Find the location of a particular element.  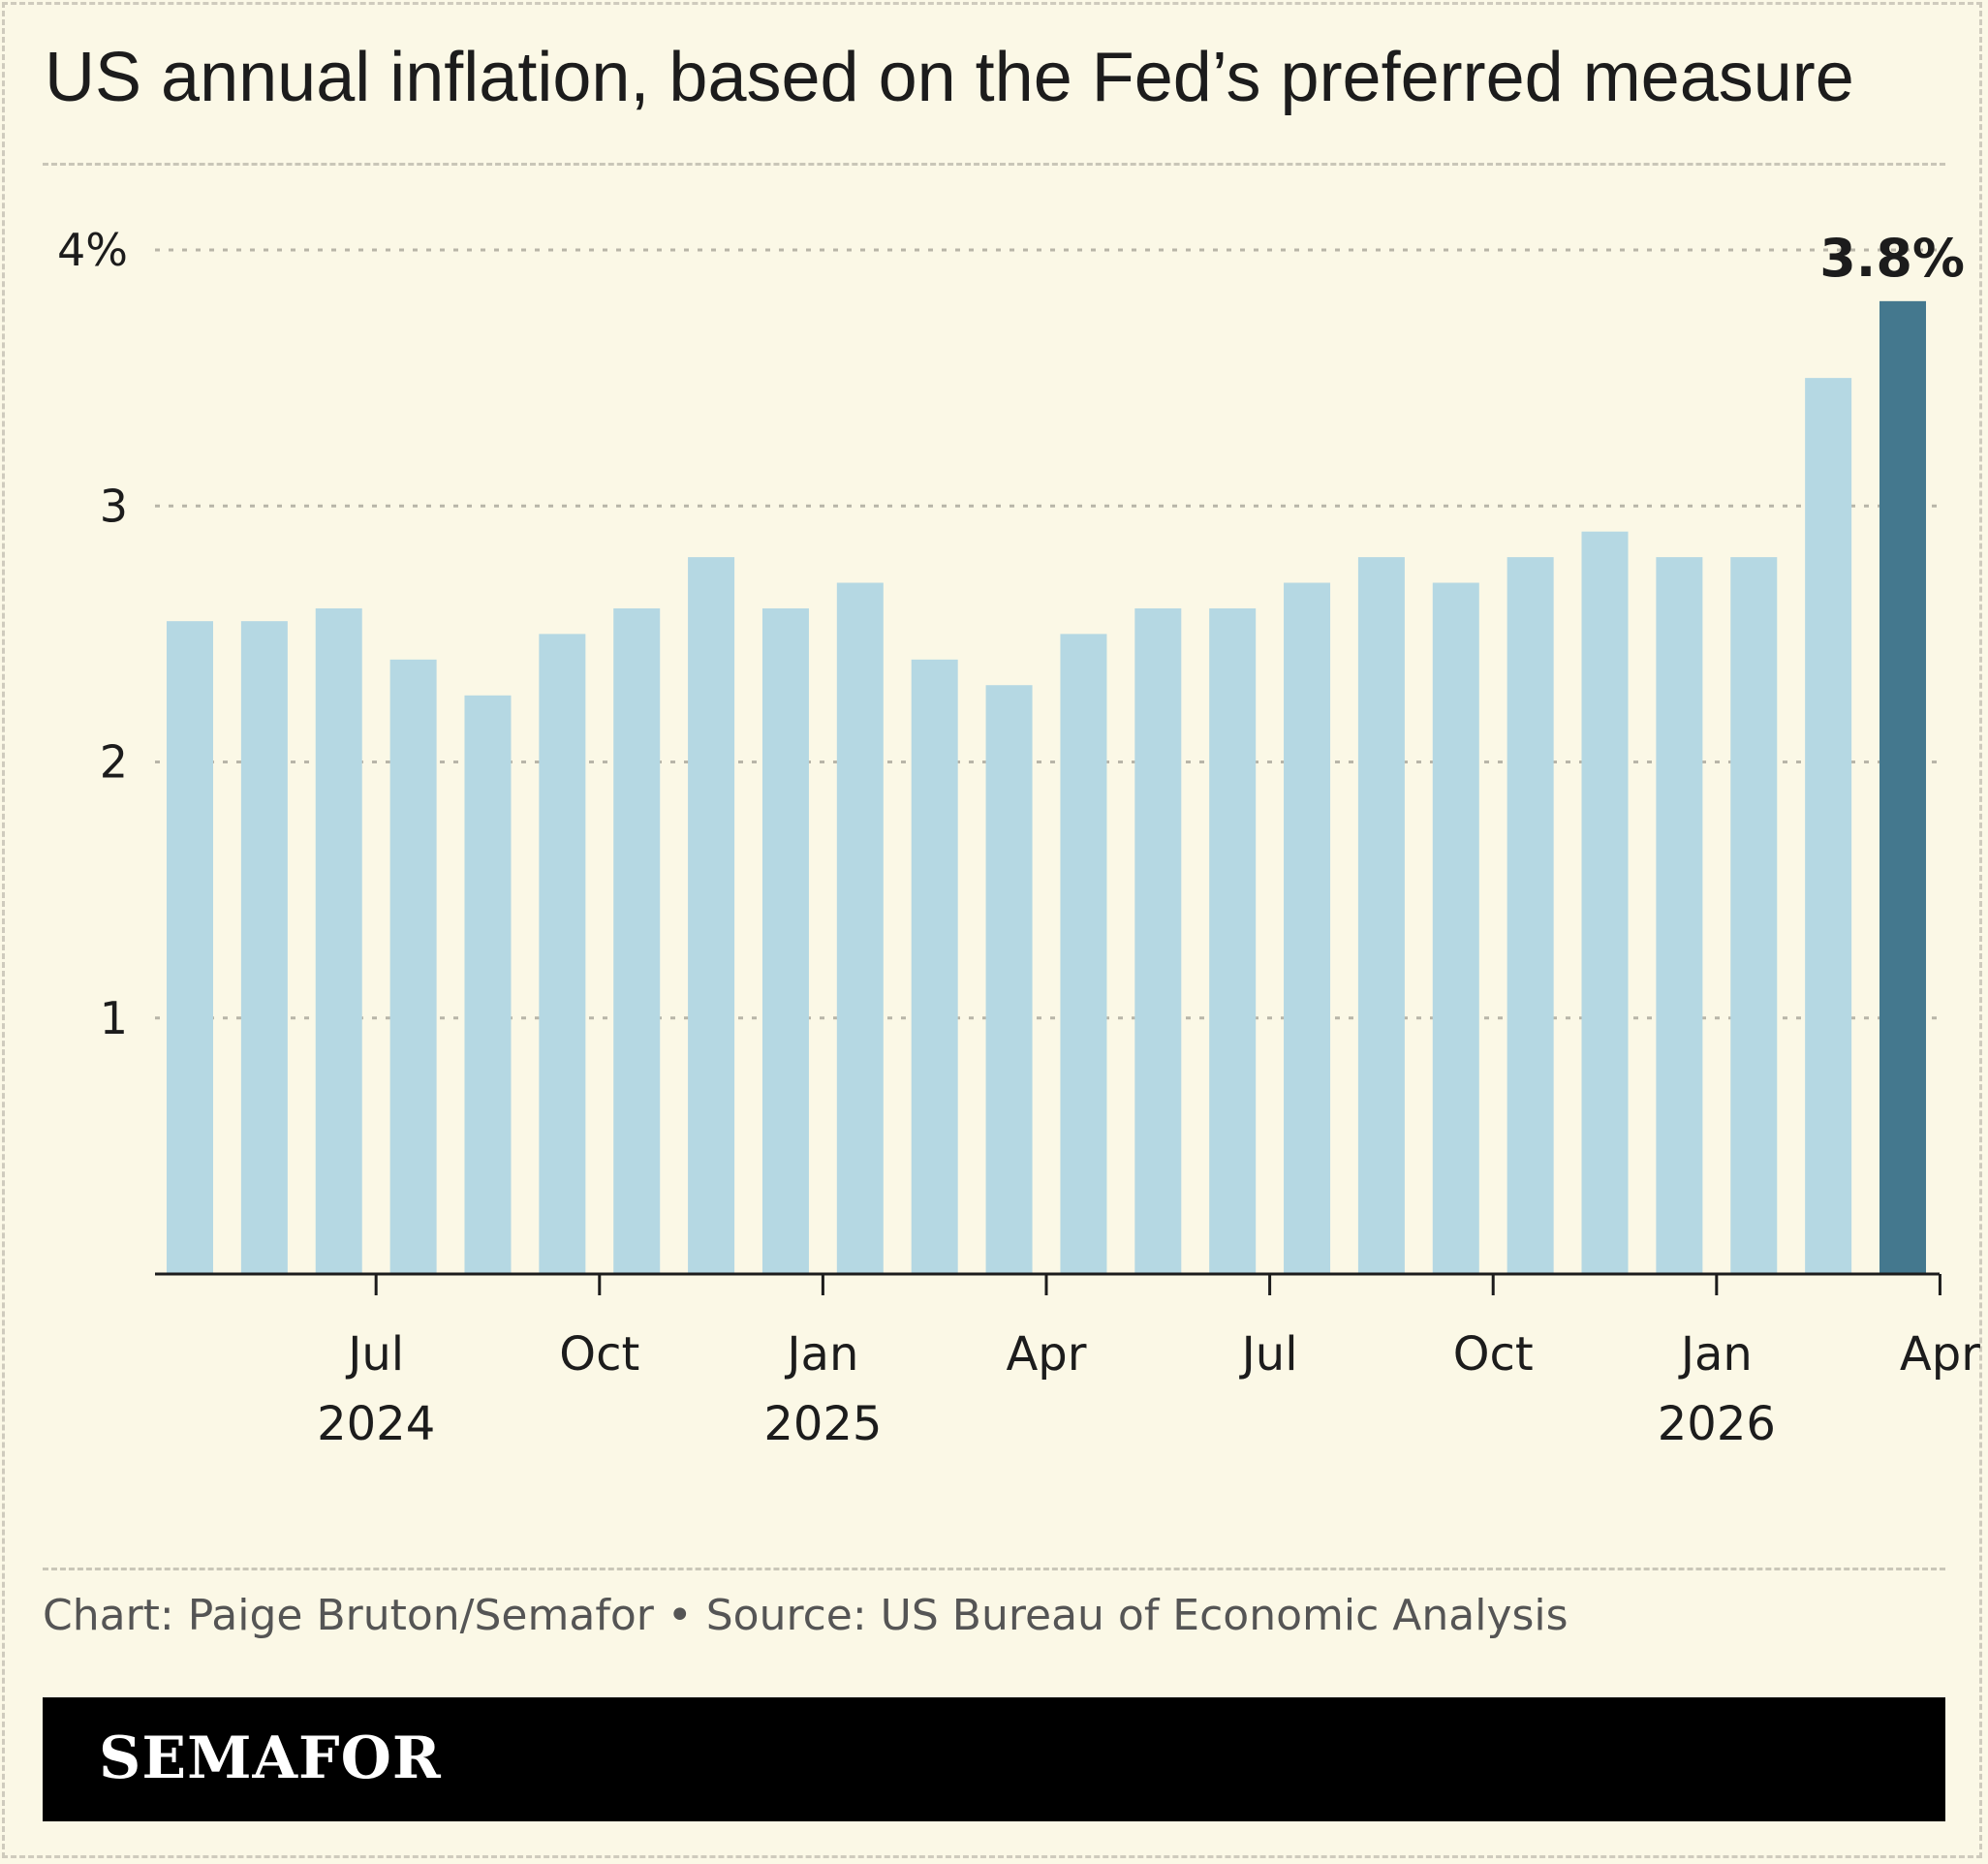

semafor-logo: SEMAFOR is located at coordinates (270, 1758).